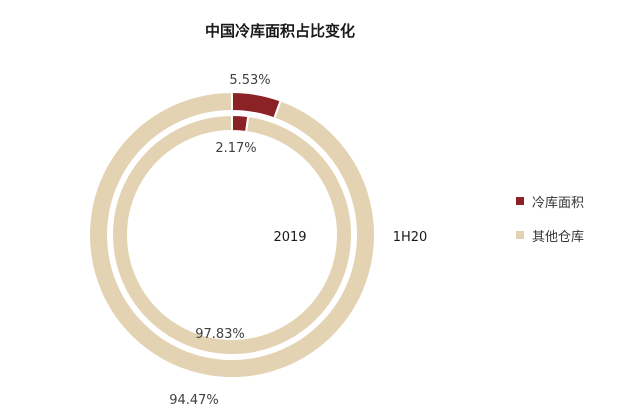 This screenshot has height=420, width=640. What do you see at coordinates (520, 235) in the screenshot?
I see `legend-swatch-other-warehouse` at bounding box center [520, 235].